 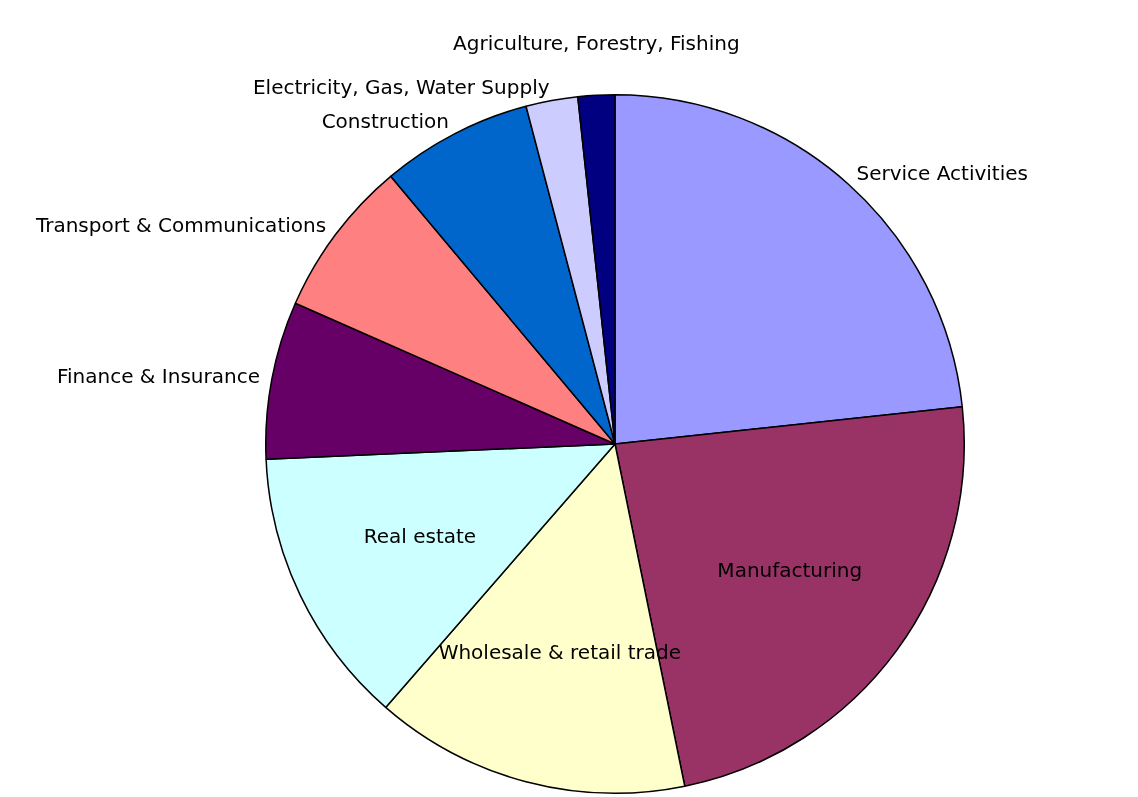 I want to click on slice-label: Agriculture, Forestry, Fishing, so click(x=596, y=42).